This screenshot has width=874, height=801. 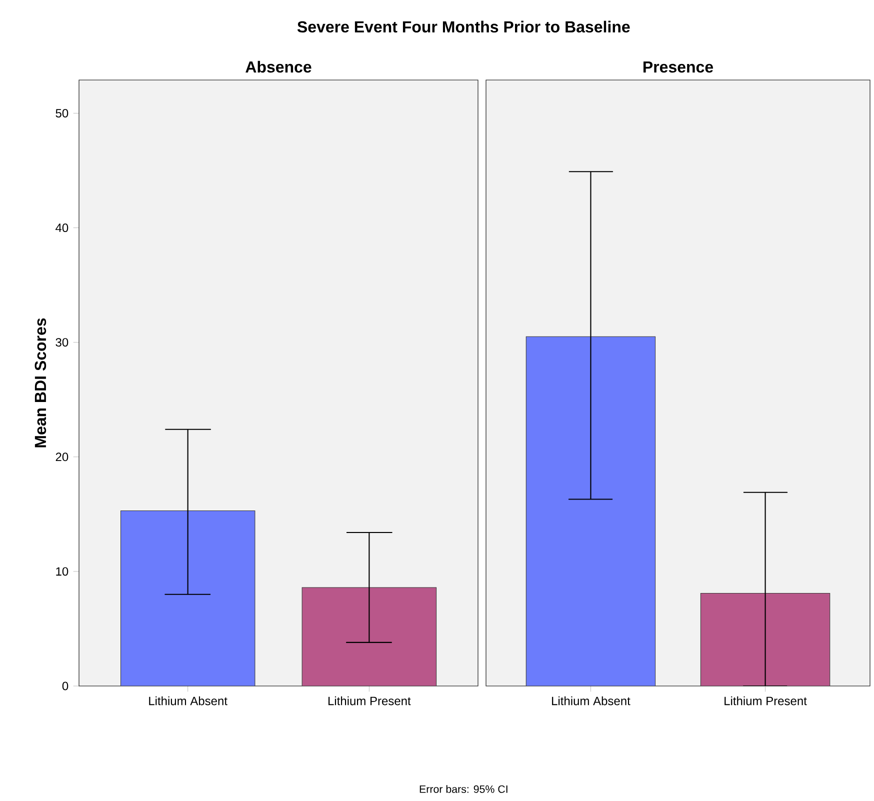 I want to click on y-tick-label: 20, so click(x=62, y=457).